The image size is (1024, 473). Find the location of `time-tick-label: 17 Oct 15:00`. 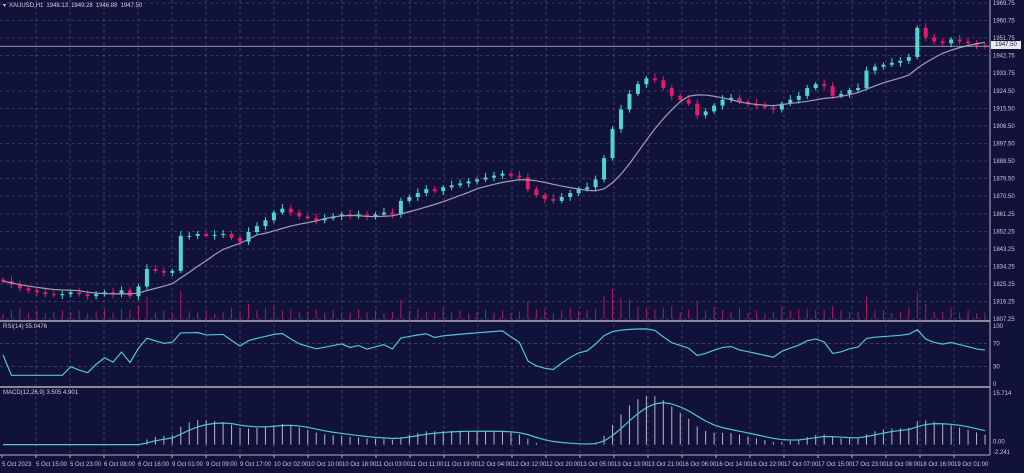

time-tick-label: 17 Oct 15:00 is located at coordinates (835, 465).